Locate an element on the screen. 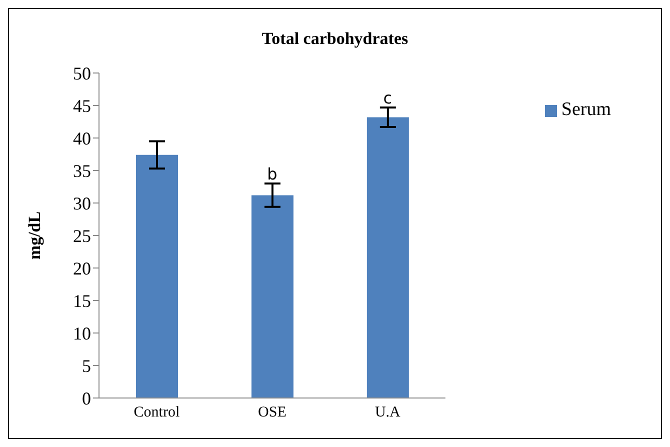 The width and height of the screenshot is (670, 447). y-tick-label: 20 is located at coordinates (82, 268).